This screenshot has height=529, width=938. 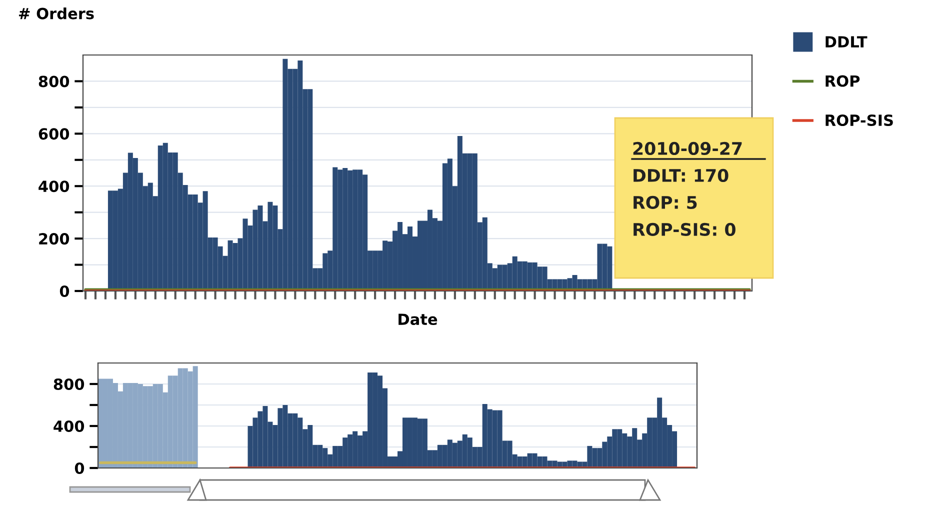 What do you see at coordinates (687, 149) in the screenshot?
I see `annotation: 2010-09-27` at bounding box center [687, 149].